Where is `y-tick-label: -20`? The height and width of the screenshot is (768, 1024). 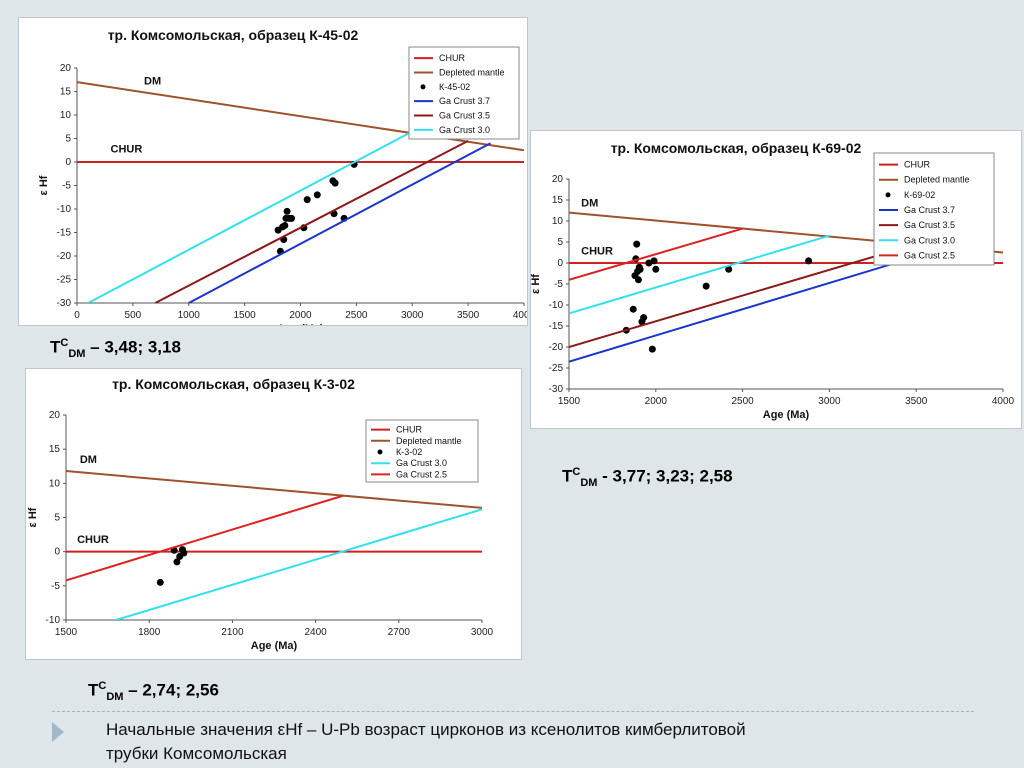 y-tick-label: -20 is located at coordinates (64, 256).